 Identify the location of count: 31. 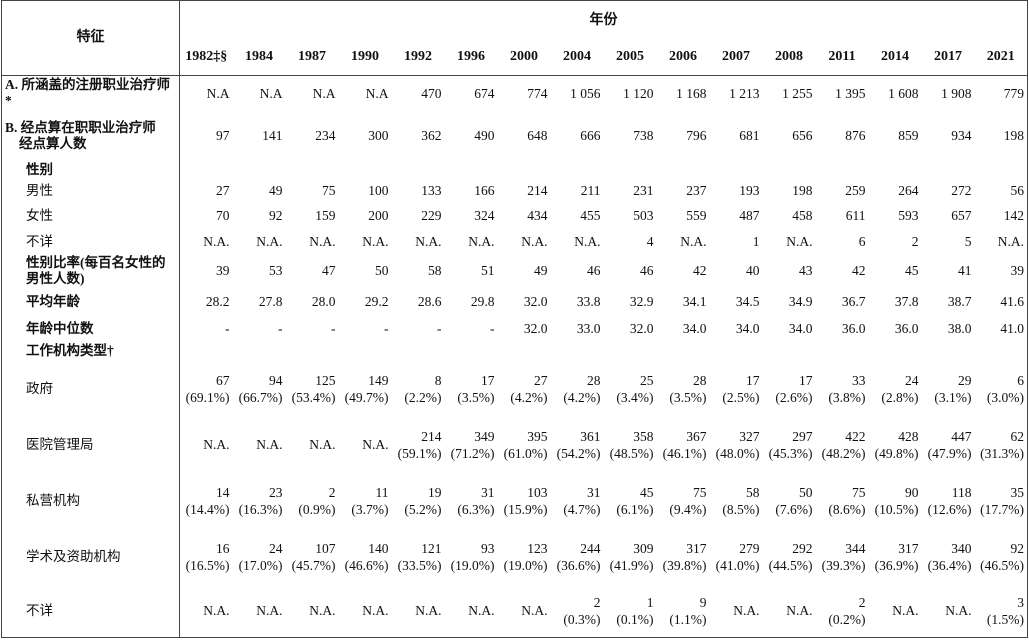
(594, 492).